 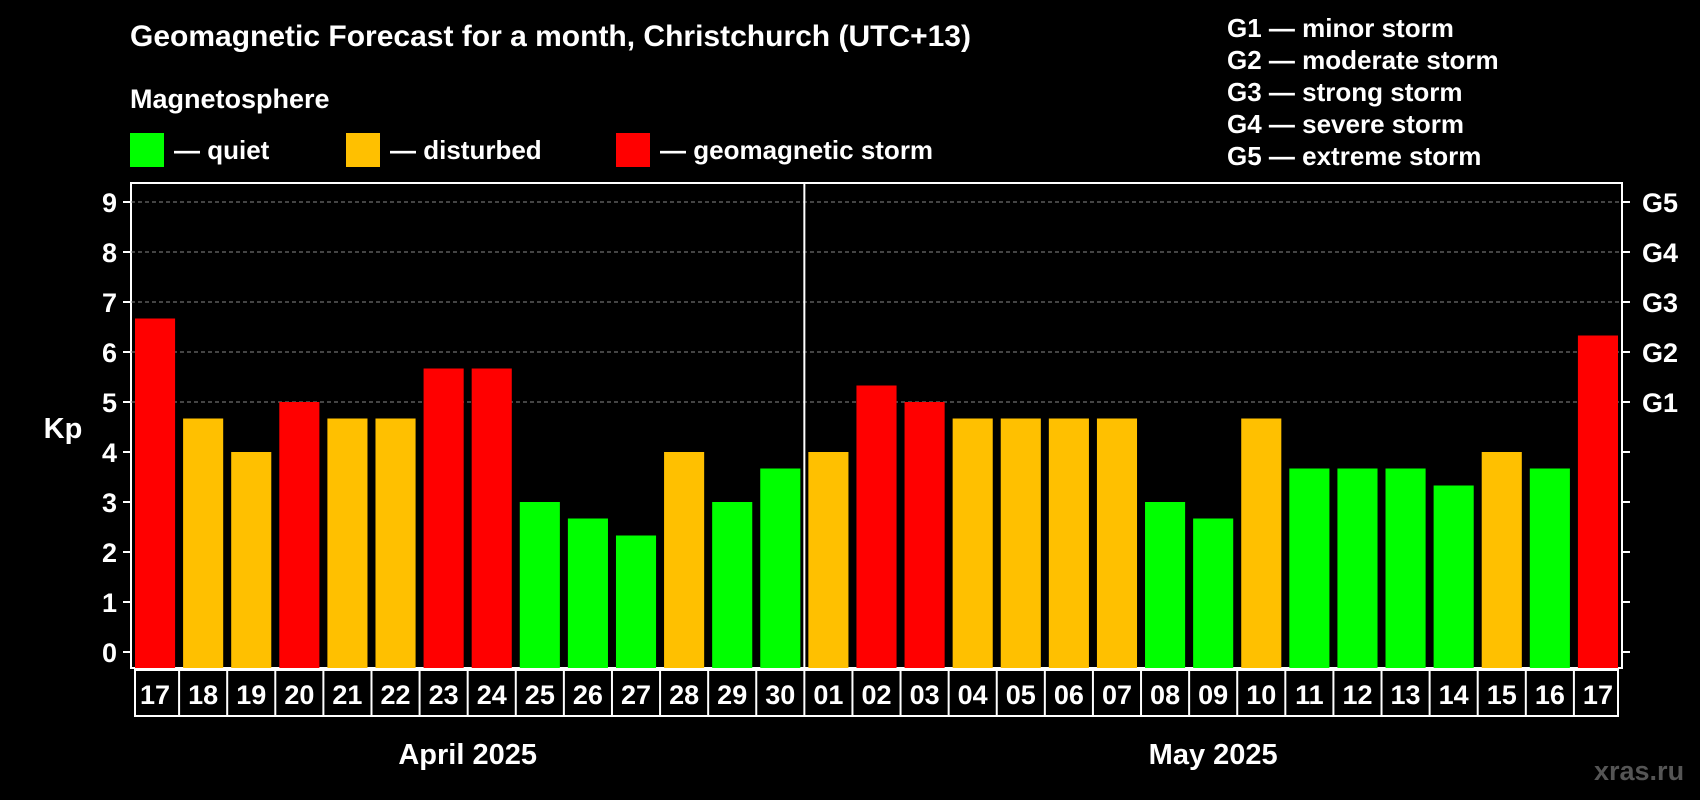 I want to click on legend-label-storm: — geomagnetic storm, so click(x=797, y=149).